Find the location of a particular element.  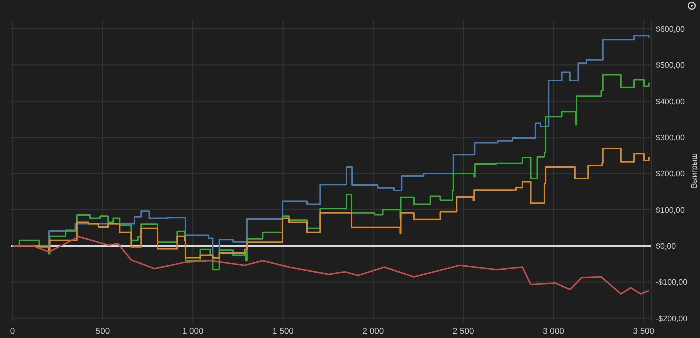

x-tick-label: 1 500 is located at coordinates (283, 331).